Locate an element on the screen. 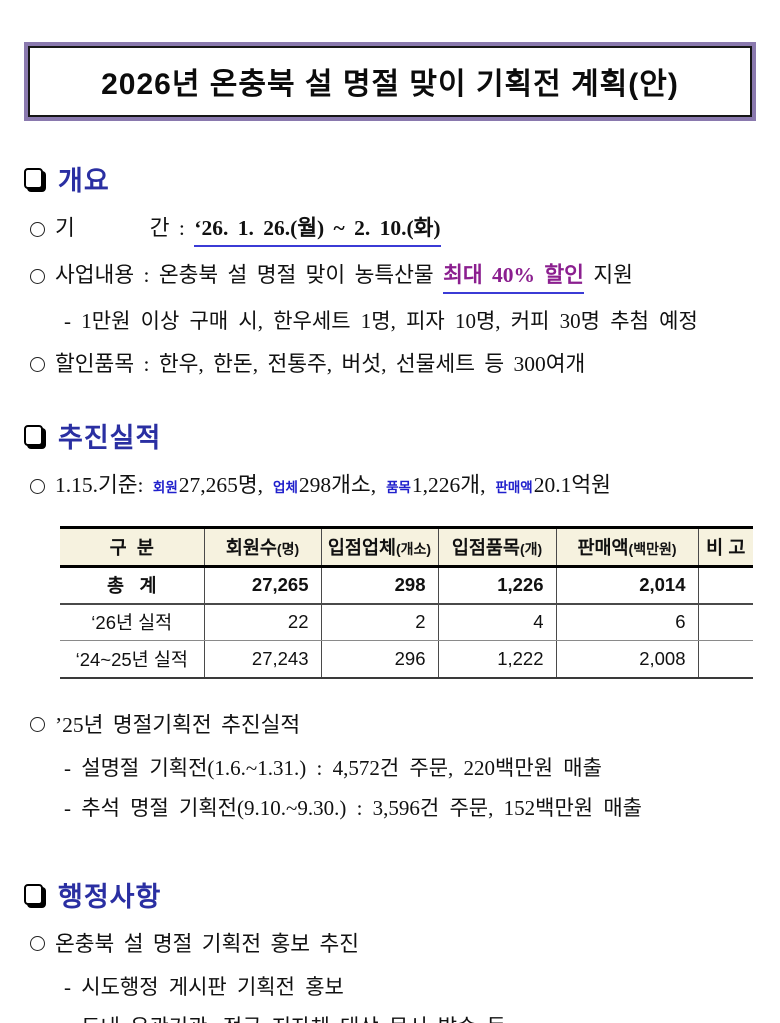 The image size is (780, 1023). progress-heading-row: 추진실적 is located at coordinates (391, 435).